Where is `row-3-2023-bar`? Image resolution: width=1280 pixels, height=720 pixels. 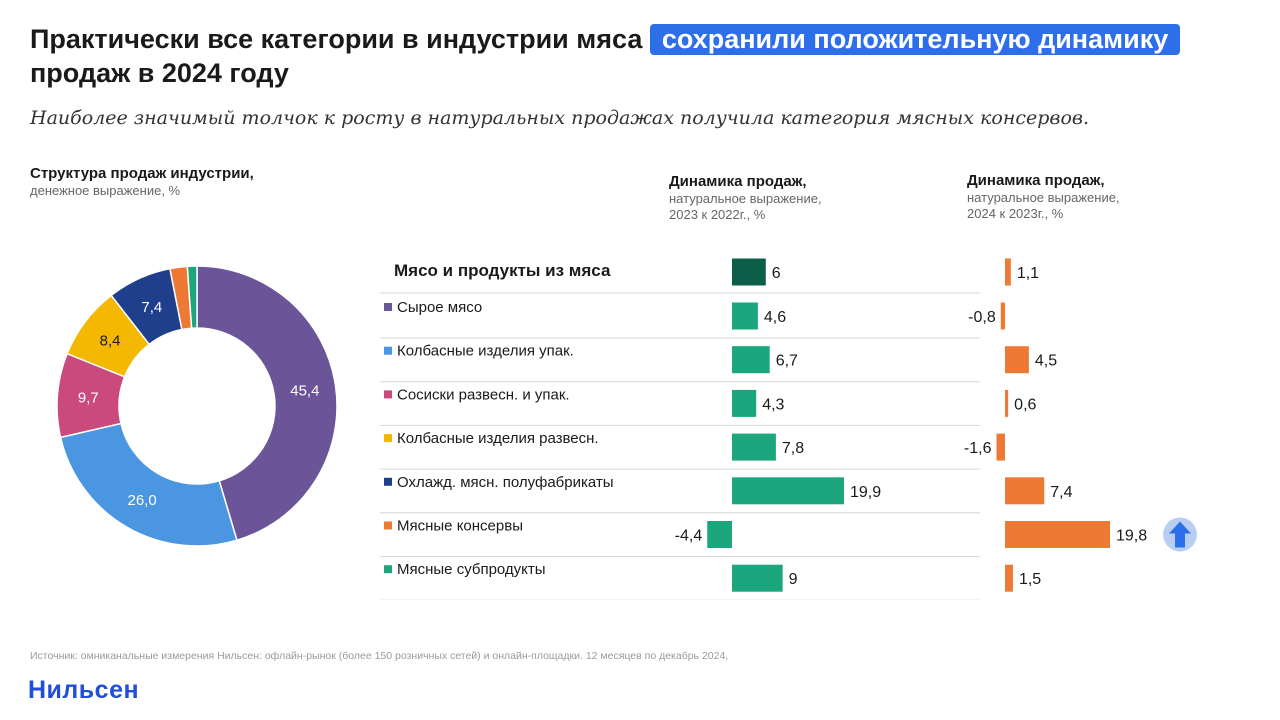
row-3-2023-bar is located at coordinates (754, 447).